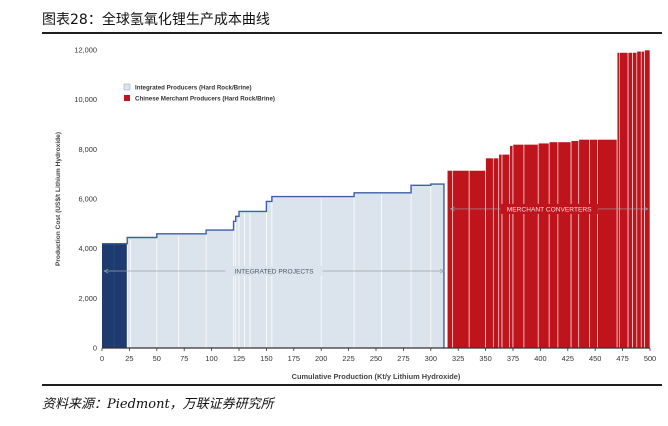 The height and width of the screenshot is (426, 668). What do you see at coordinates (88, 149) in the screenshot?
I see `y-tick-label: 8,000` at bounding box center [88, 149].